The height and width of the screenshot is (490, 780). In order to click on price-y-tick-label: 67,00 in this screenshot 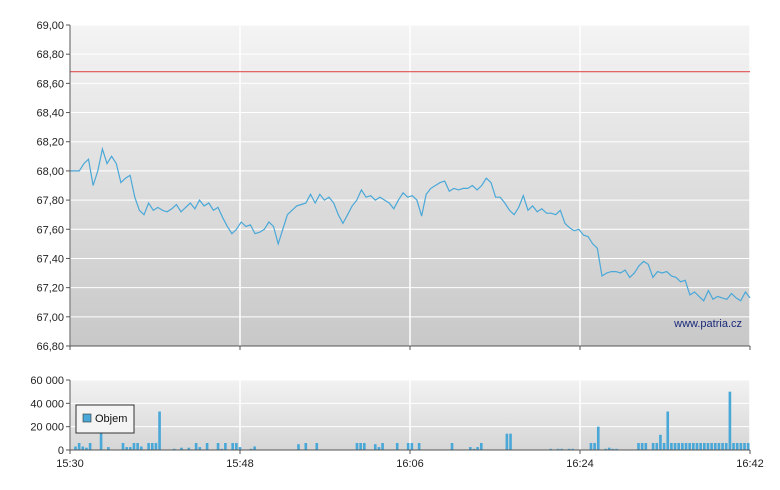, I will do `click(50, 318)`.